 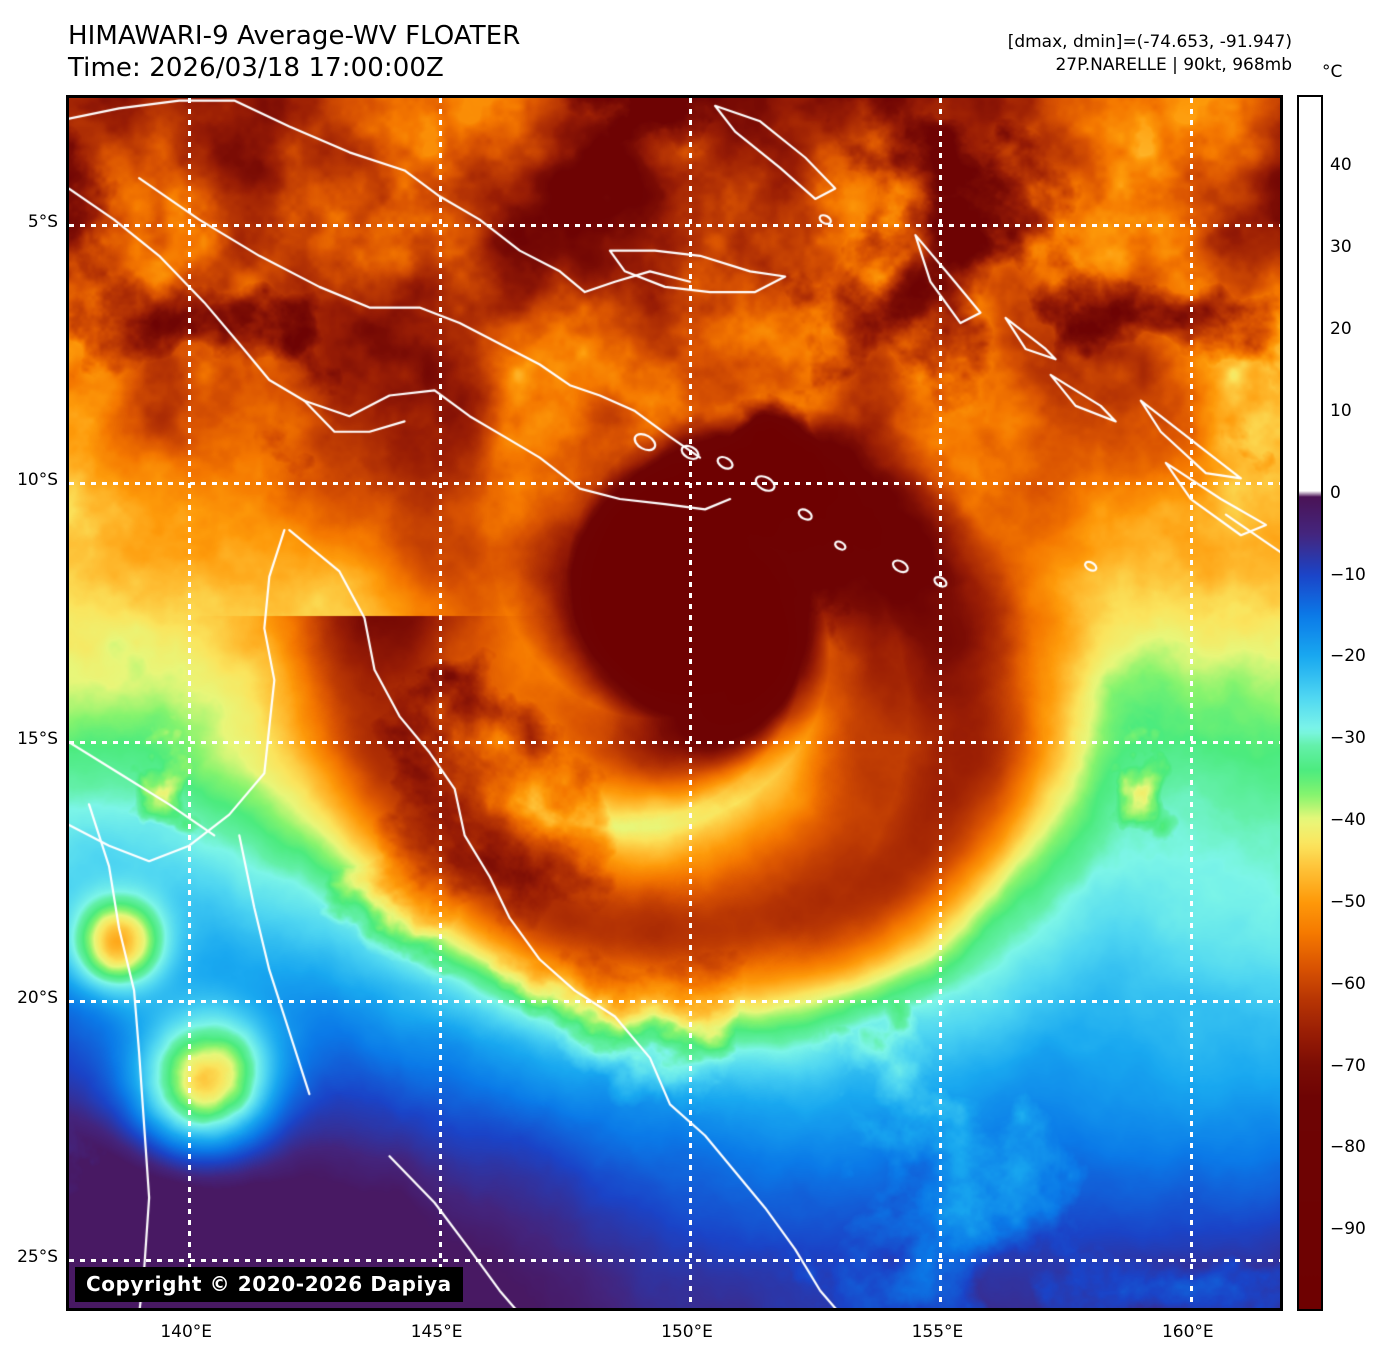 I want to click on lat-tick-4: 25°S, so click(x=37, y=1256).